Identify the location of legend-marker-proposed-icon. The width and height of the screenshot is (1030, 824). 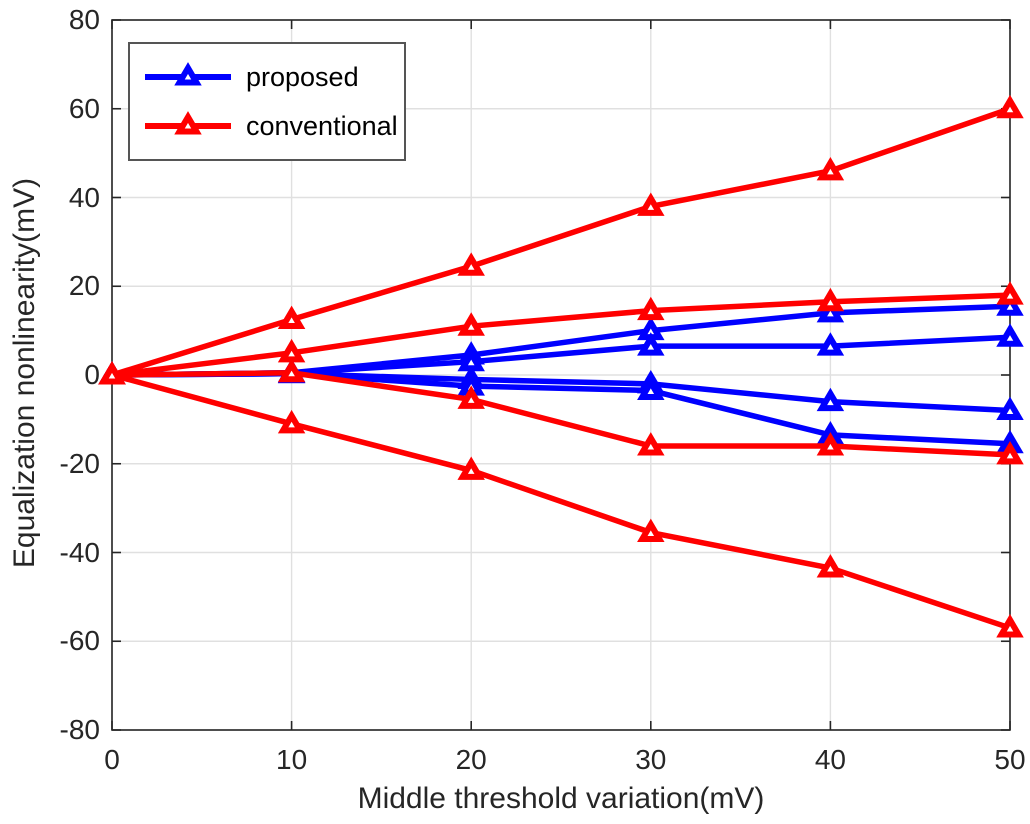
(188, 74).